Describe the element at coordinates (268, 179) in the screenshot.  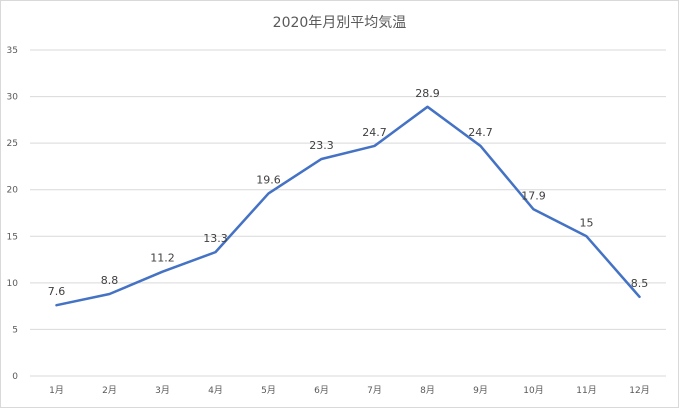
I see `data-label: 19.6` at that location.